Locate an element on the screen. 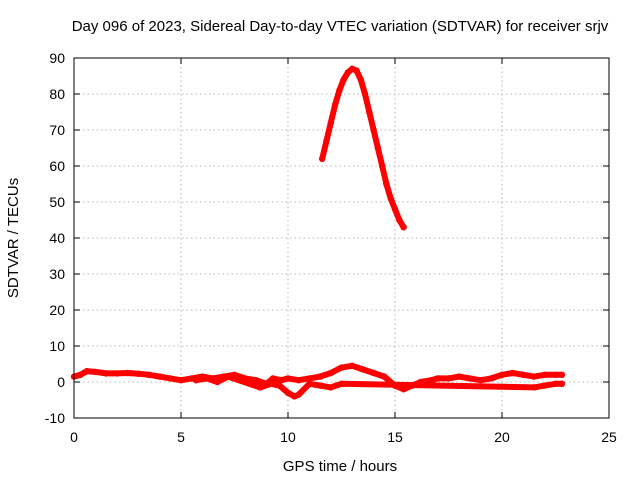 The width and height of the screenshot is (640, 480). x-tick-label: 0 is located at coordinates (74, 437).